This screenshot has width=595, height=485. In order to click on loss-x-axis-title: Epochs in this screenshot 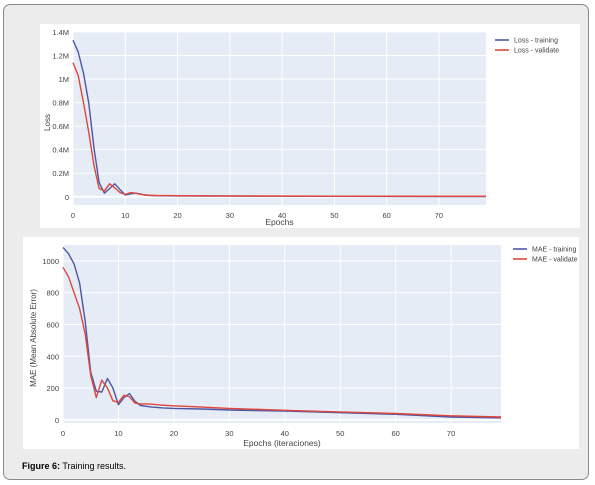, I will do `click(279, 222)`.